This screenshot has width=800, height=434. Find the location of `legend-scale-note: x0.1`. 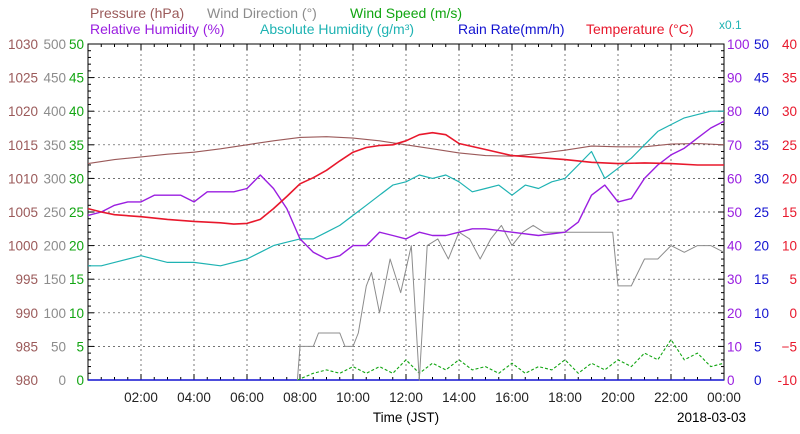

legend-scale-note: x0.1 is located at coordinates (730, 25).